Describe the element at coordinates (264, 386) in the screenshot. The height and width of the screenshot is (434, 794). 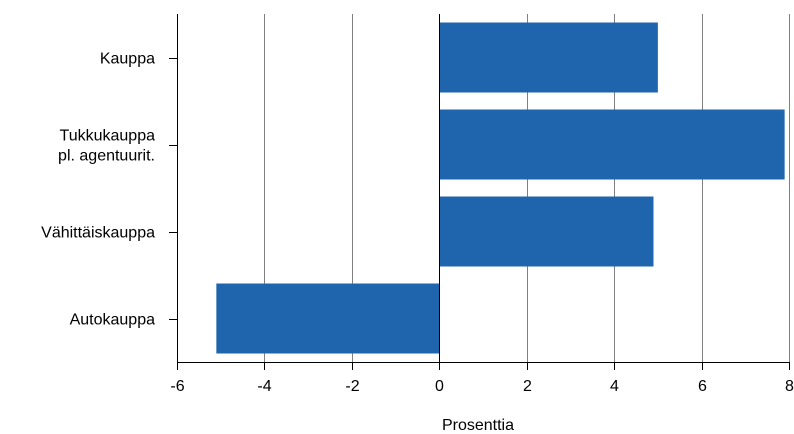
I see `x-tick-label: -4` at that location.